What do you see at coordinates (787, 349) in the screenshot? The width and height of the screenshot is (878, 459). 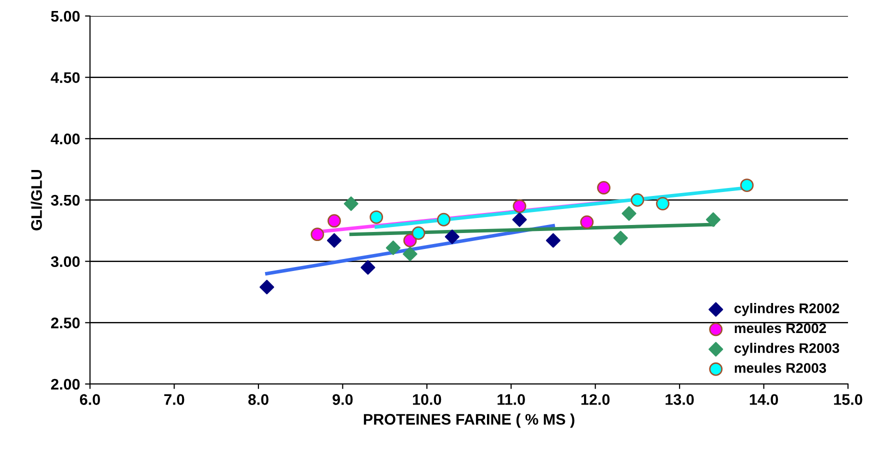 I see `legend-label: cylindres R2003` at bounding box center [787, 349].